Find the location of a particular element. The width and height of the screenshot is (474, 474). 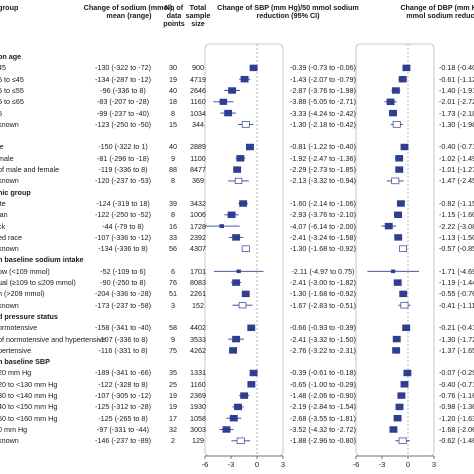

row-sbp-ci-text: -2.11 (-4.97 to 0.75) is located at coordinates (323, 271).